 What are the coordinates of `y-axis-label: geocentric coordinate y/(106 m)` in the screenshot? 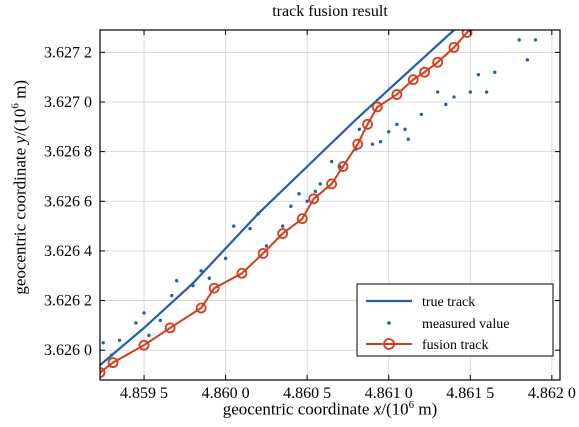 It's located at (19, 187).